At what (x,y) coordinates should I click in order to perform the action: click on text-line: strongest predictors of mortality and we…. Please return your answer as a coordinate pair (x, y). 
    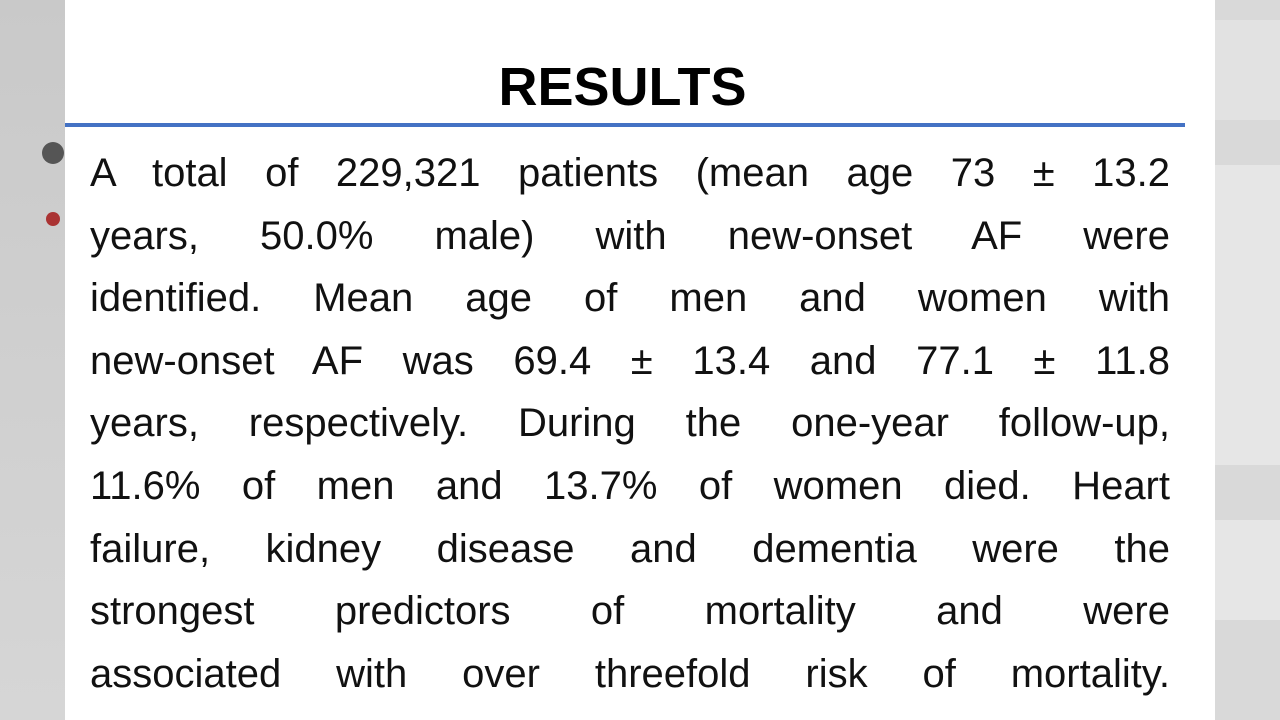
    Looking at the image, I should click on (630, 611).